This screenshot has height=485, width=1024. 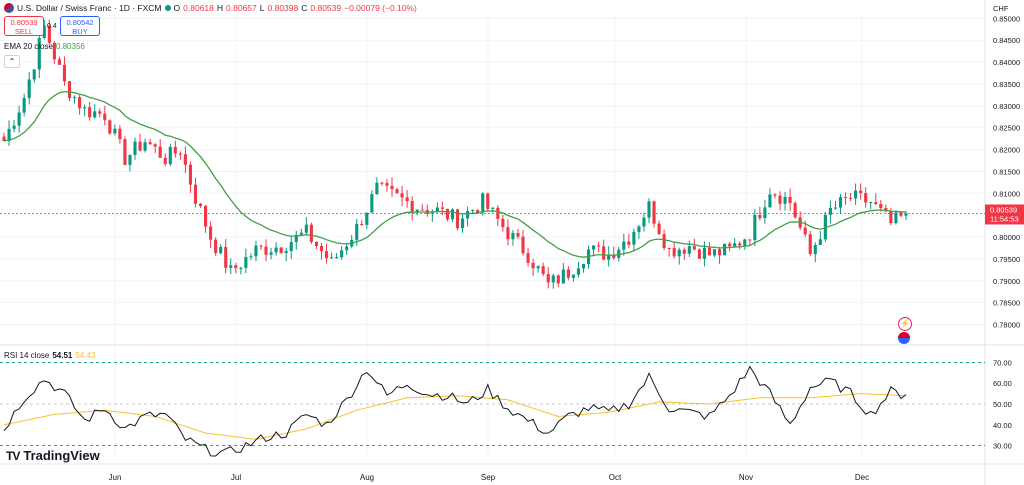 What do you see at coordinates (615, 477) in the screenshot?
I see `time-axis-tick: Oct` at bounding box center [615, 477].